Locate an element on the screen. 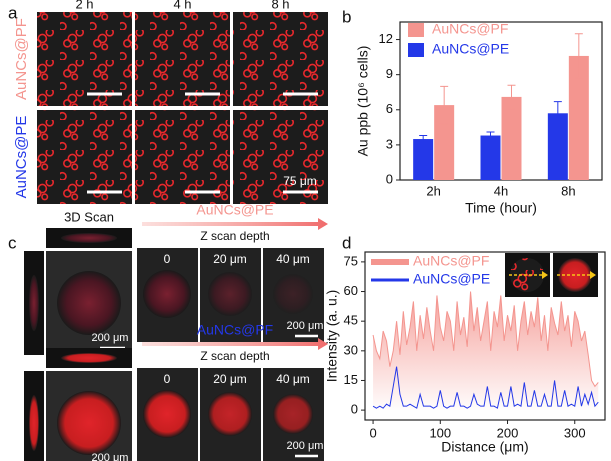  row-label: AuNCs@PE is located at coordinates (21, 157).